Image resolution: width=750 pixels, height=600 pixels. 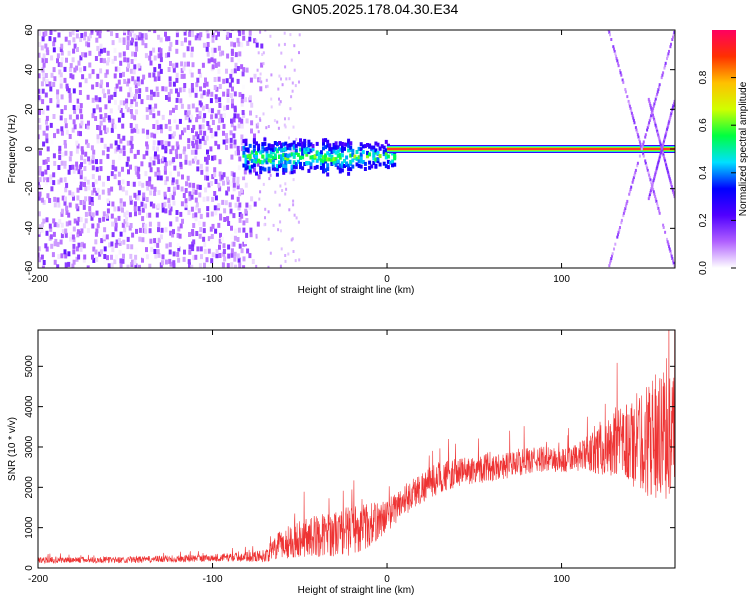 I want to click on colorbar-ticks: 0.00.20.40.60.8, so click(x=717, y=172).